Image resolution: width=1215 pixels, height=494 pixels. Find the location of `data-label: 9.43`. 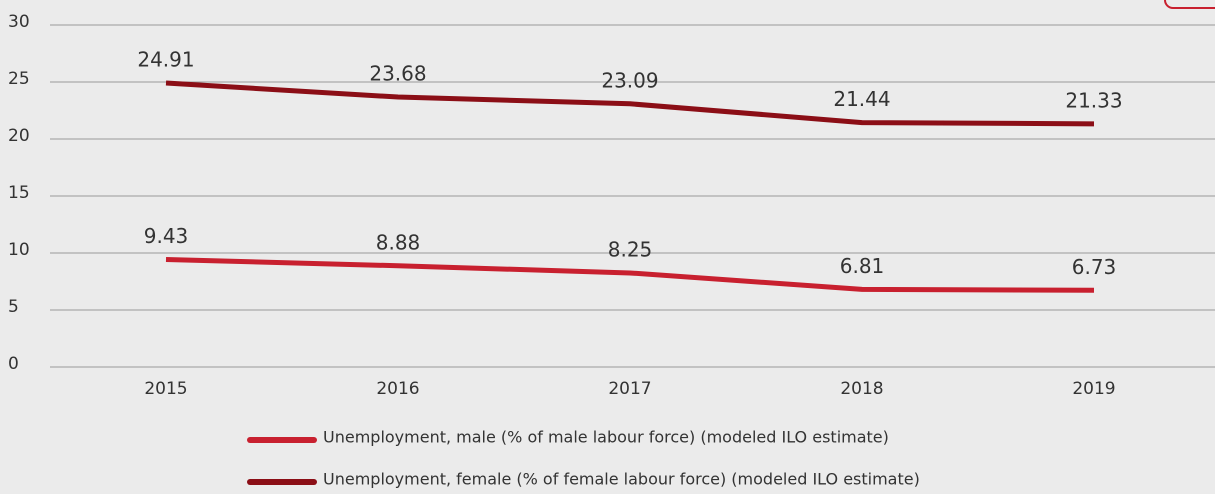

data-label: 9.43 is located at coordinates (166, 236).